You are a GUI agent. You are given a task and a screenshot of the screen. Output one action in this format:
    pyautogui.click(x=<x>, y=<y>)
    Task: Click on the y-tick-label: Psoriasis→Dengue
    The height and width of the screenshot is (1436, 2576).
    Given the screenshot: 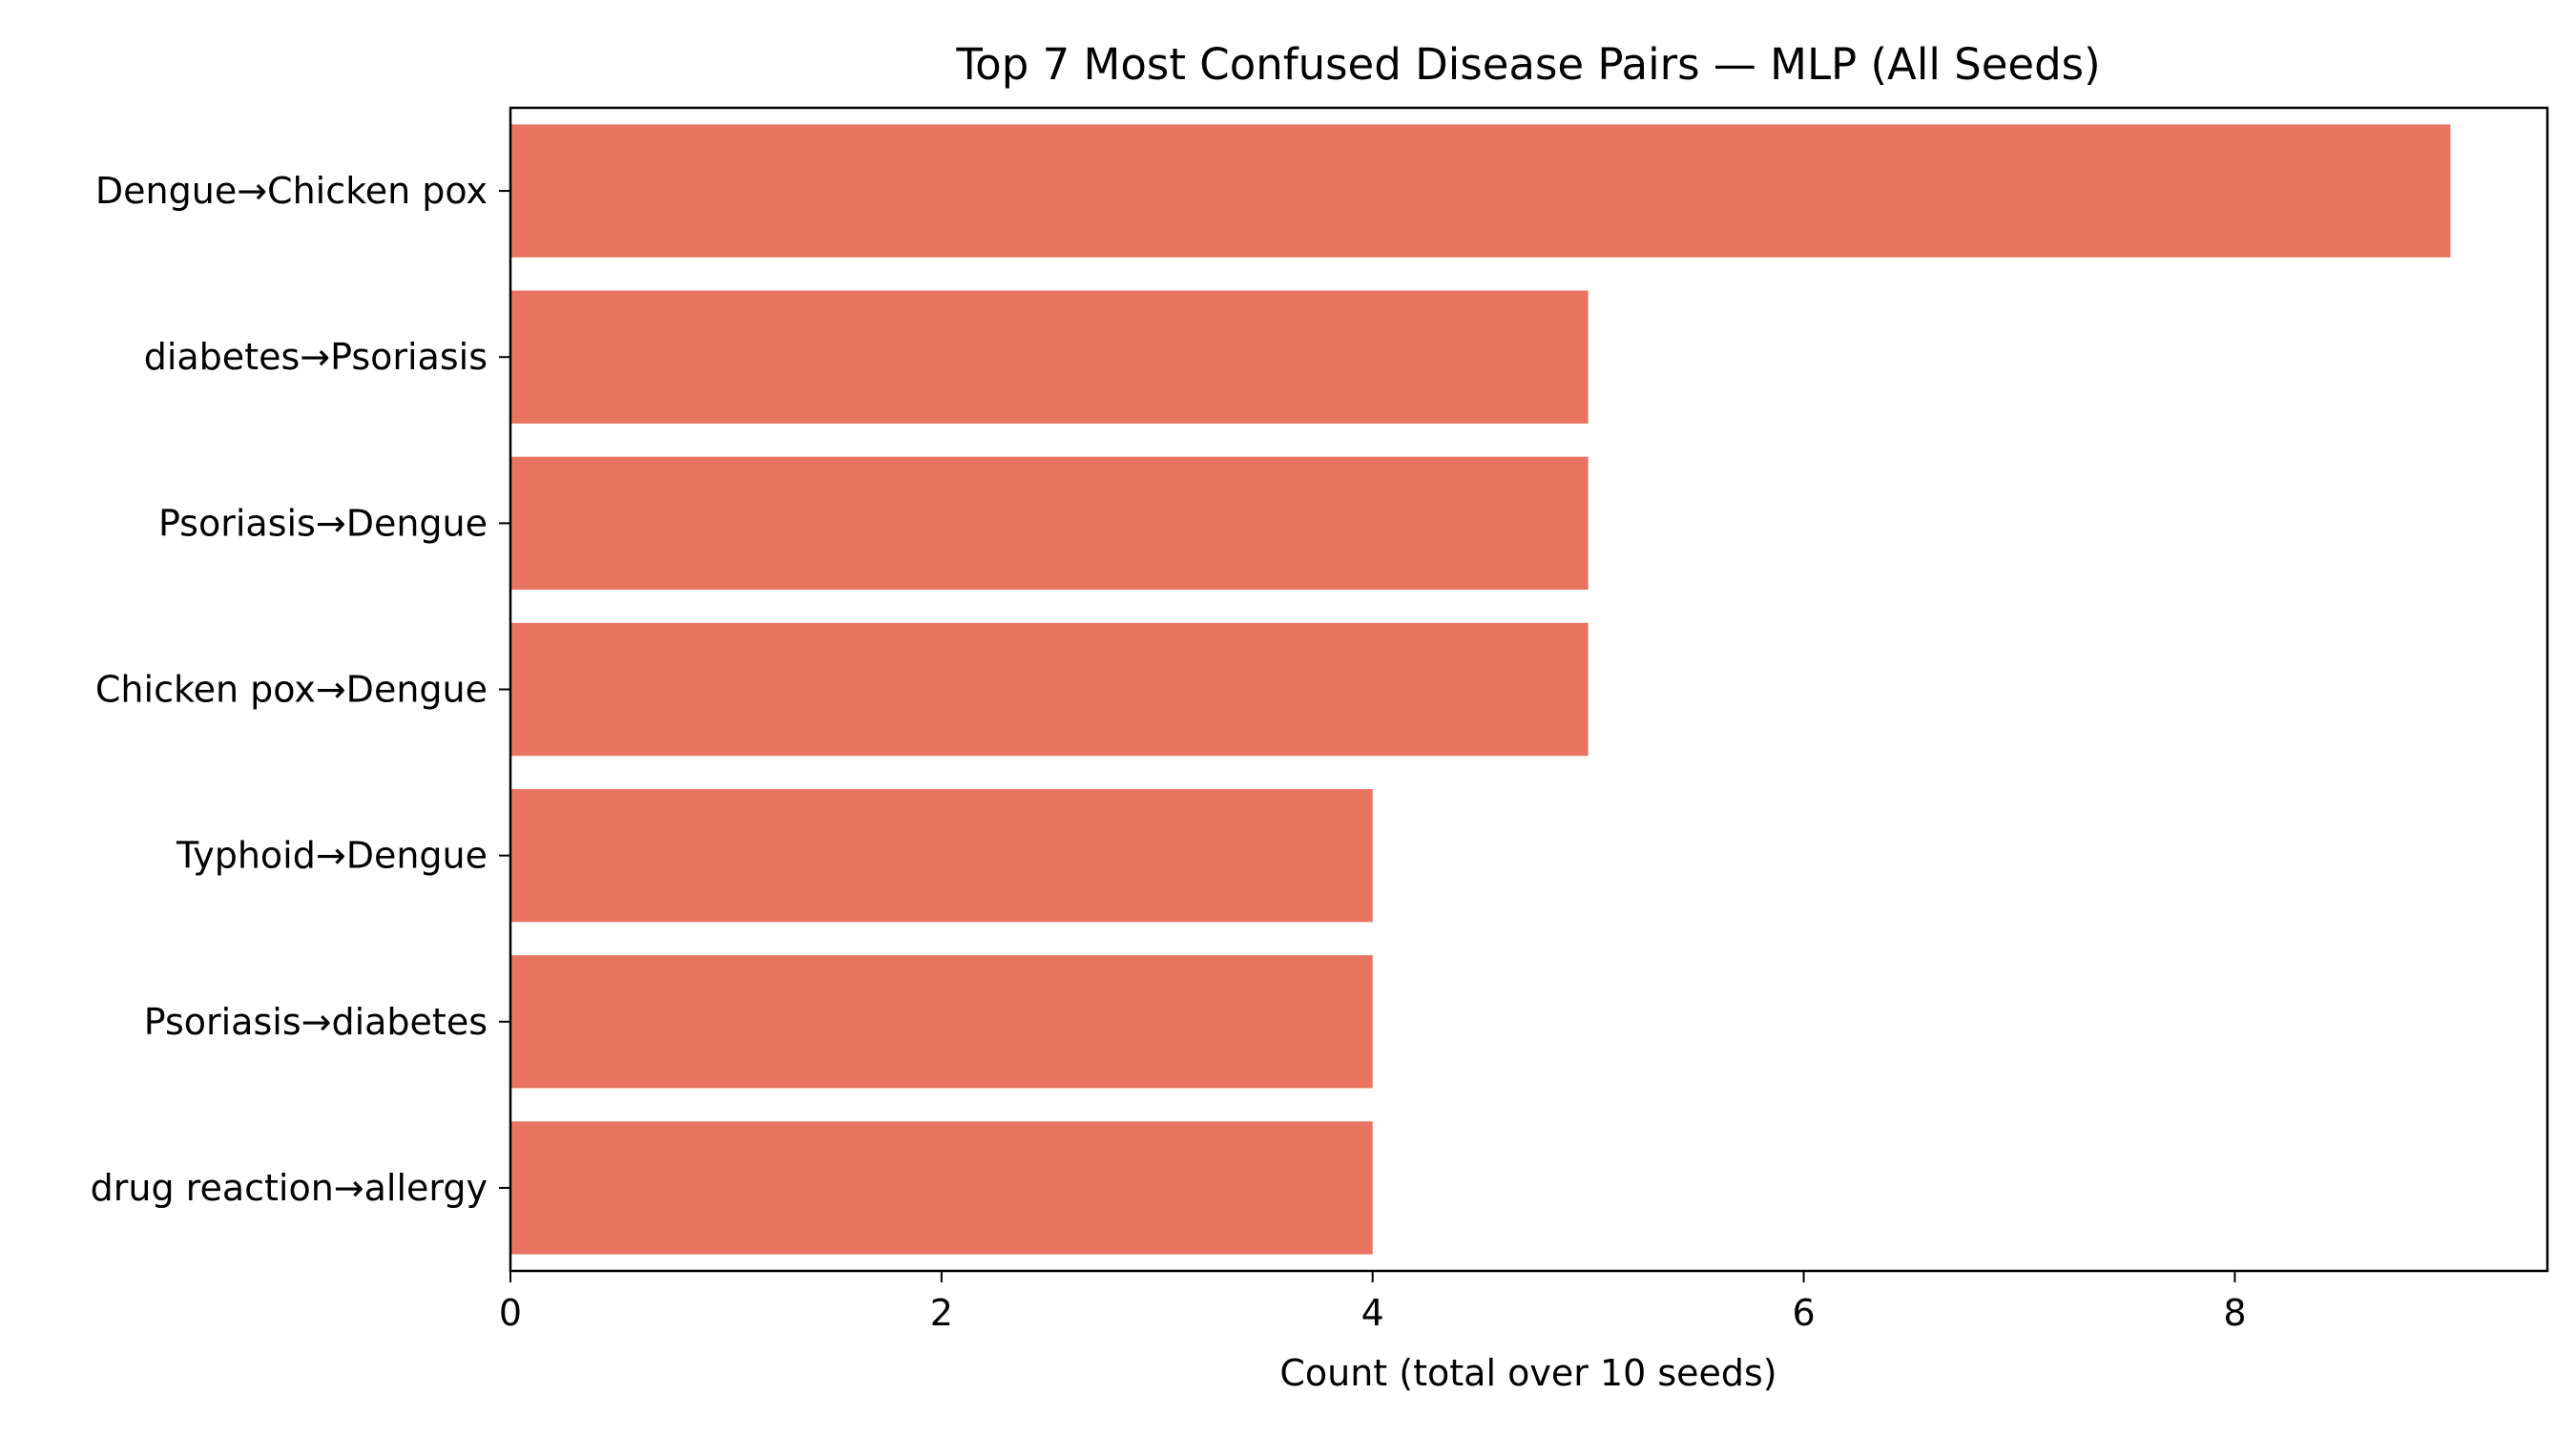 What is the action you would take?
    pyautogui.click(x=323, y=523)
    